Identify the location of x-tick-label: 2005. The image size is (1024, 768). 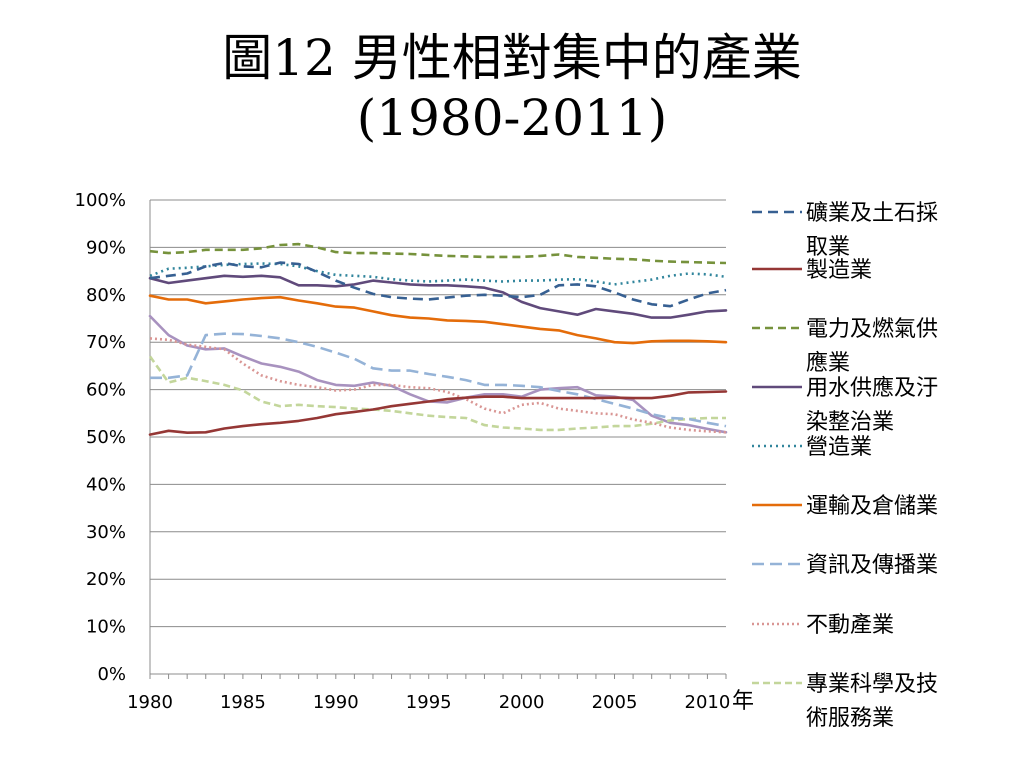
(615, 702).